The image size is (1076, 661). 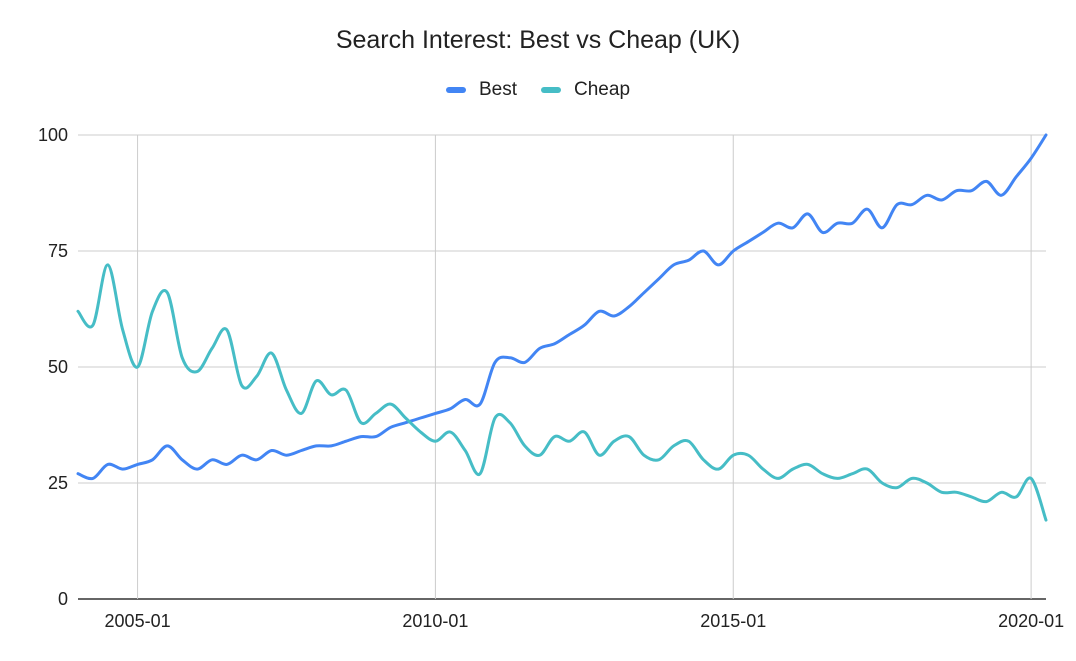 I want to click on legend-swatch-best, so click(x=455, y=90).